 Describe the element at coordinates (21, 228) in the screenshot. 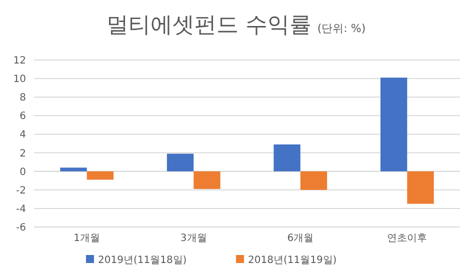

I see `y-tick-label: -6` at that location.